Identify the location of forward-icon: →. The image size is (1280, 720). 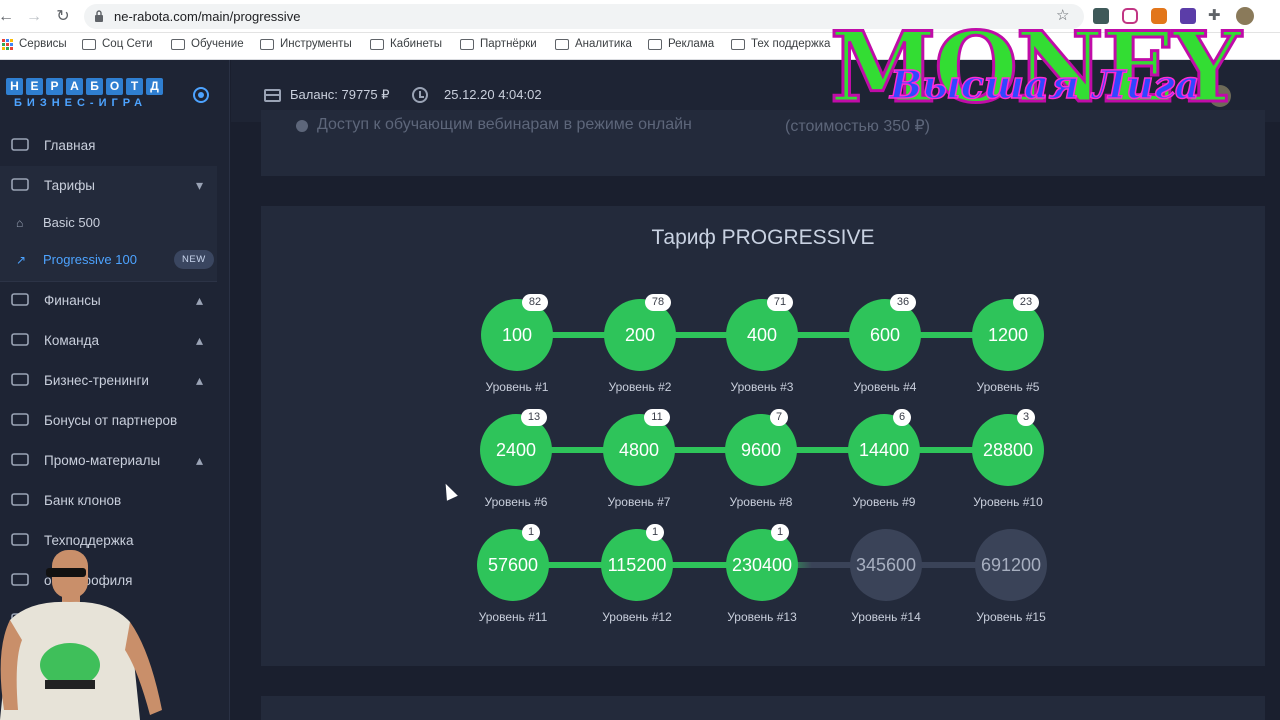
(34, 16).